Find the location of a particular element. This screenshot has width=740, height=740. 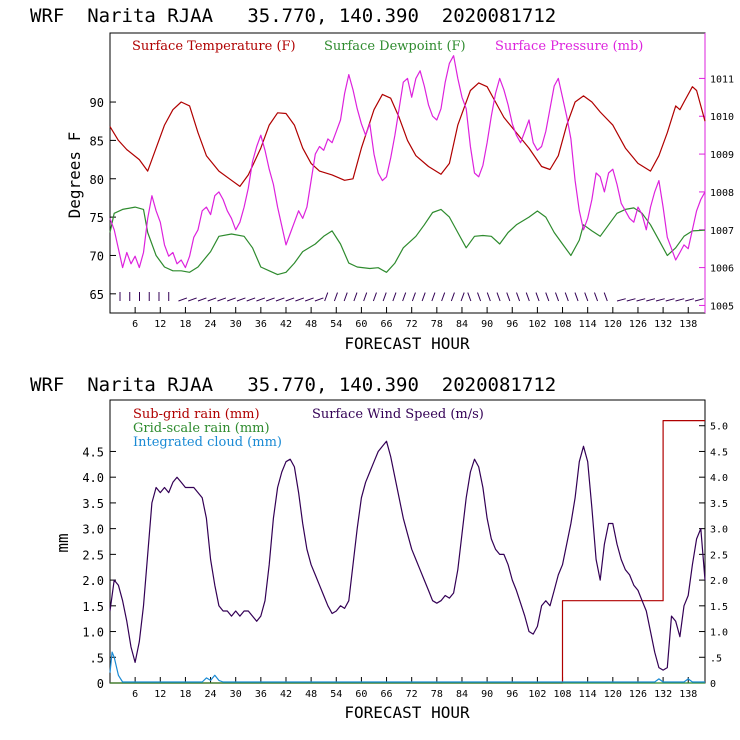

y-axis-label: mm is located at coordinates (62, 542).